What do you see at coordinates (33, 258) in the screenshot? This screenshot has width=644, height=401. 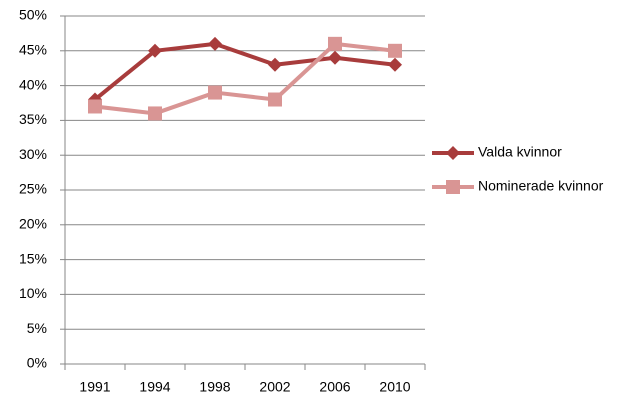 I see `y-tick-label: 15%` at bounding box center [33, 258].